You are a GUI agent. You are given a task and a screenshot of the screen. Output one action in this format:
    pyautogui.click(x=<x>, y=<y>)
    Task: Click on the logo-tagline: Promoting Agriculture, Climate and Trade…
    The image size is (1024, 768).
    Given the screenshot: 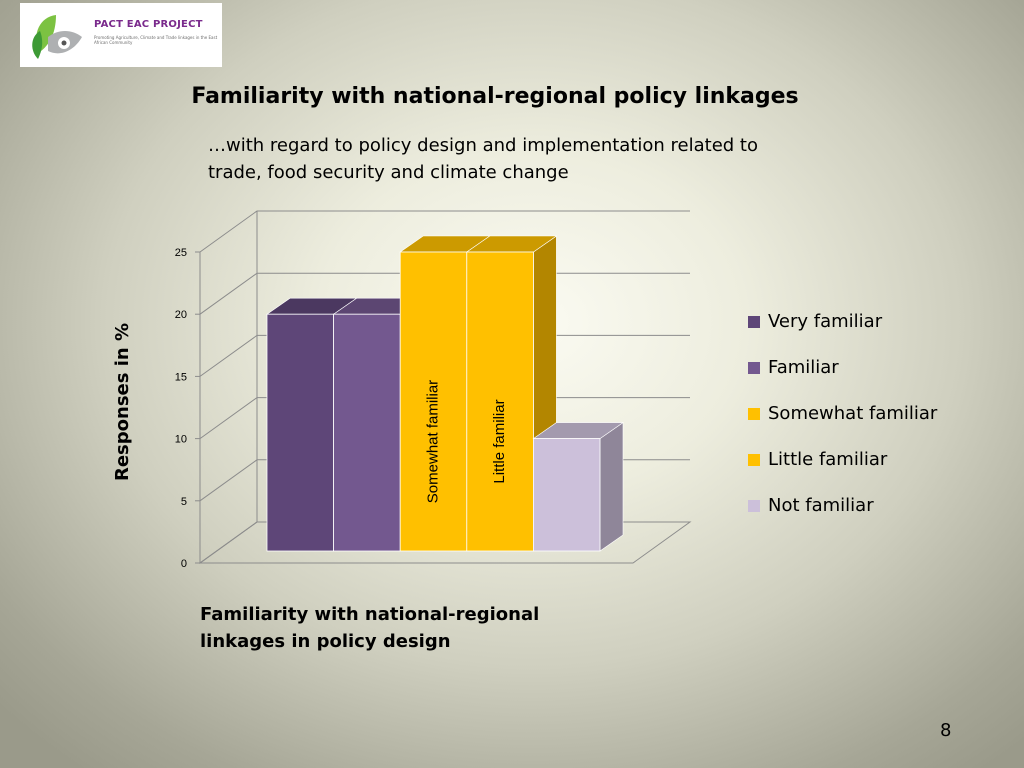 What is the action you would take?
    pyautogui.click(x=156, y=40)
    